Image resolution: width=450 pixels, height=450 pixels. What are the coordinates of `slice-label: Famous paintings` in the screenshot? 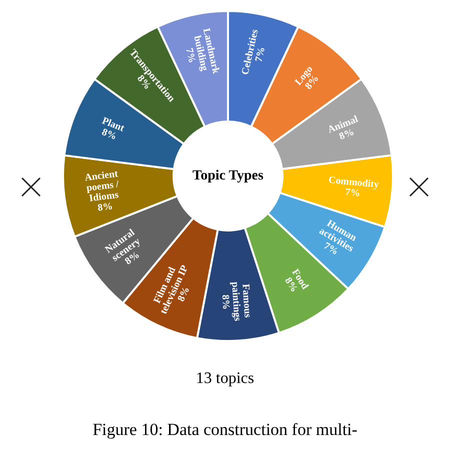 It's located at (241, 301).